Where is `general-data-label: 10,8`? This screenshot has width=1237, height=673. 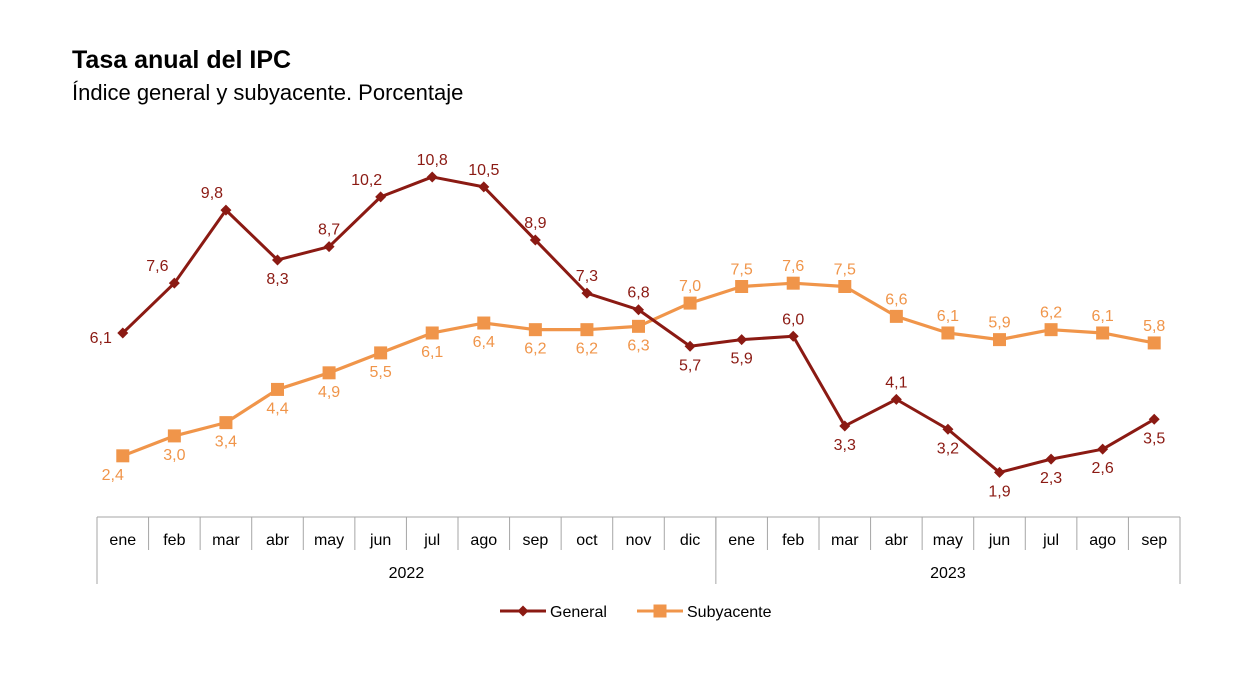 general-data-label: 10,8 is located at coordinates (432, 160).